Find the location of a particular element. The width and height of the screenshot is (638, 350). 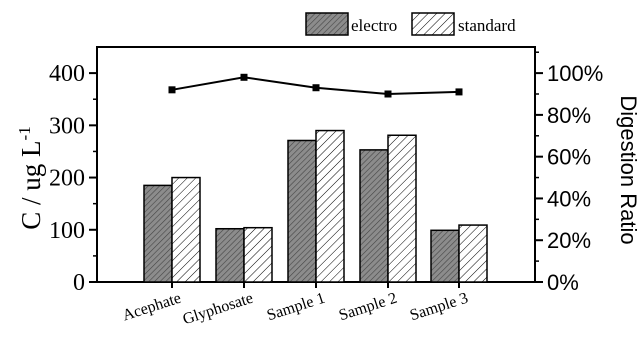

x-tick-label: Sample 2 is located at coordinates (368, 307).